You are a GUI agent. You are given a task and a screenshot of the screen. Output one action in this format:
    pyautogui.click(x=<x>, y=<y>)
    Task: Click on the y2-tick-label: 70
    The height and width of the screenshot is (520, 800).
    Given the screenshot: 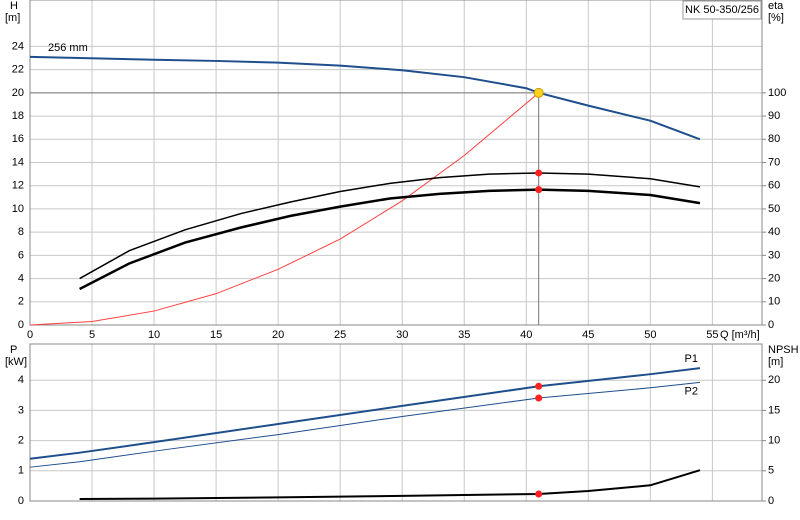 What is the action you would take?
    pyautogui.click(x=774, y=162)
    